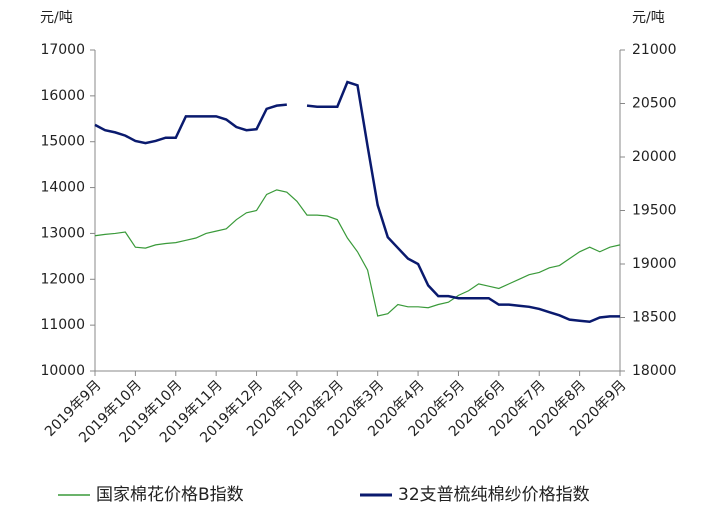 The height and width of the screenshot is (527, 714). What do you see at coordinates (654, 318) in the screenshot?
I see `y2-tick-label: 18500` at bounding box center [654, 318].